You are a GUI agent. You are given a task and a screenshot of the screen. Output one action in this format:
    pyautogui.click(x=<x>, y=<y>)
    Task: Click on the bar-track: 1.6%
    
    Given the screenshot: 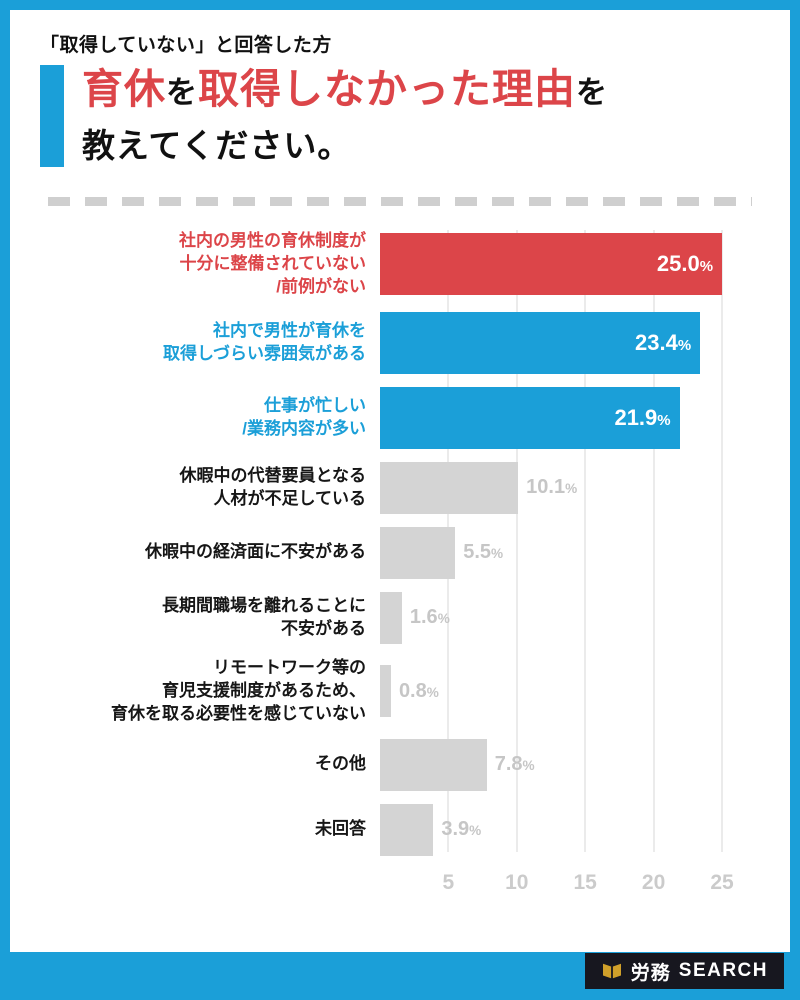 What is the action you would take?
    pyautogui.click(x=570, y=617)
    